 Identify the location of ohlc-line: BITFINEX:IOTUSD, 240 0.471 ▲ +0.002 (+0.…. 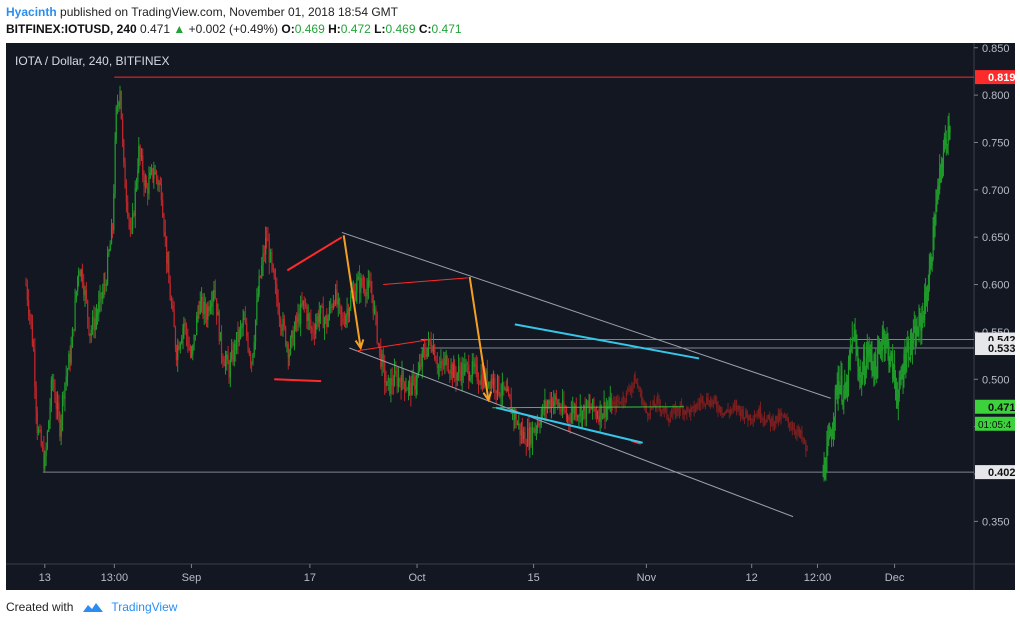
(234, 29).